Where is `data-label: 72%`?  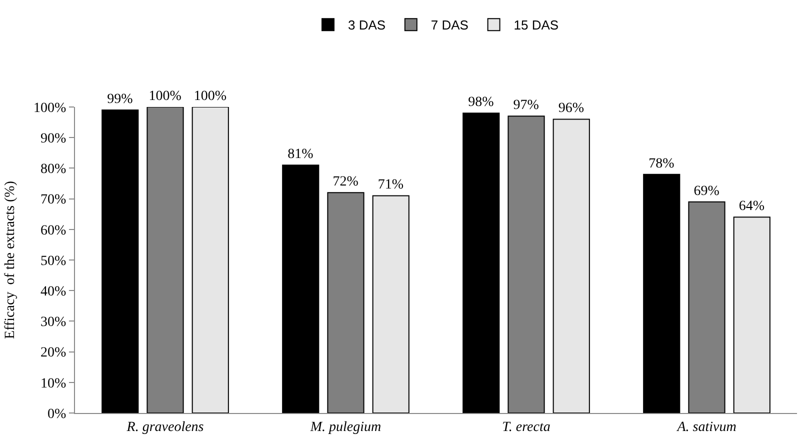 data-label: 72% is located at coordinates (345, 182).